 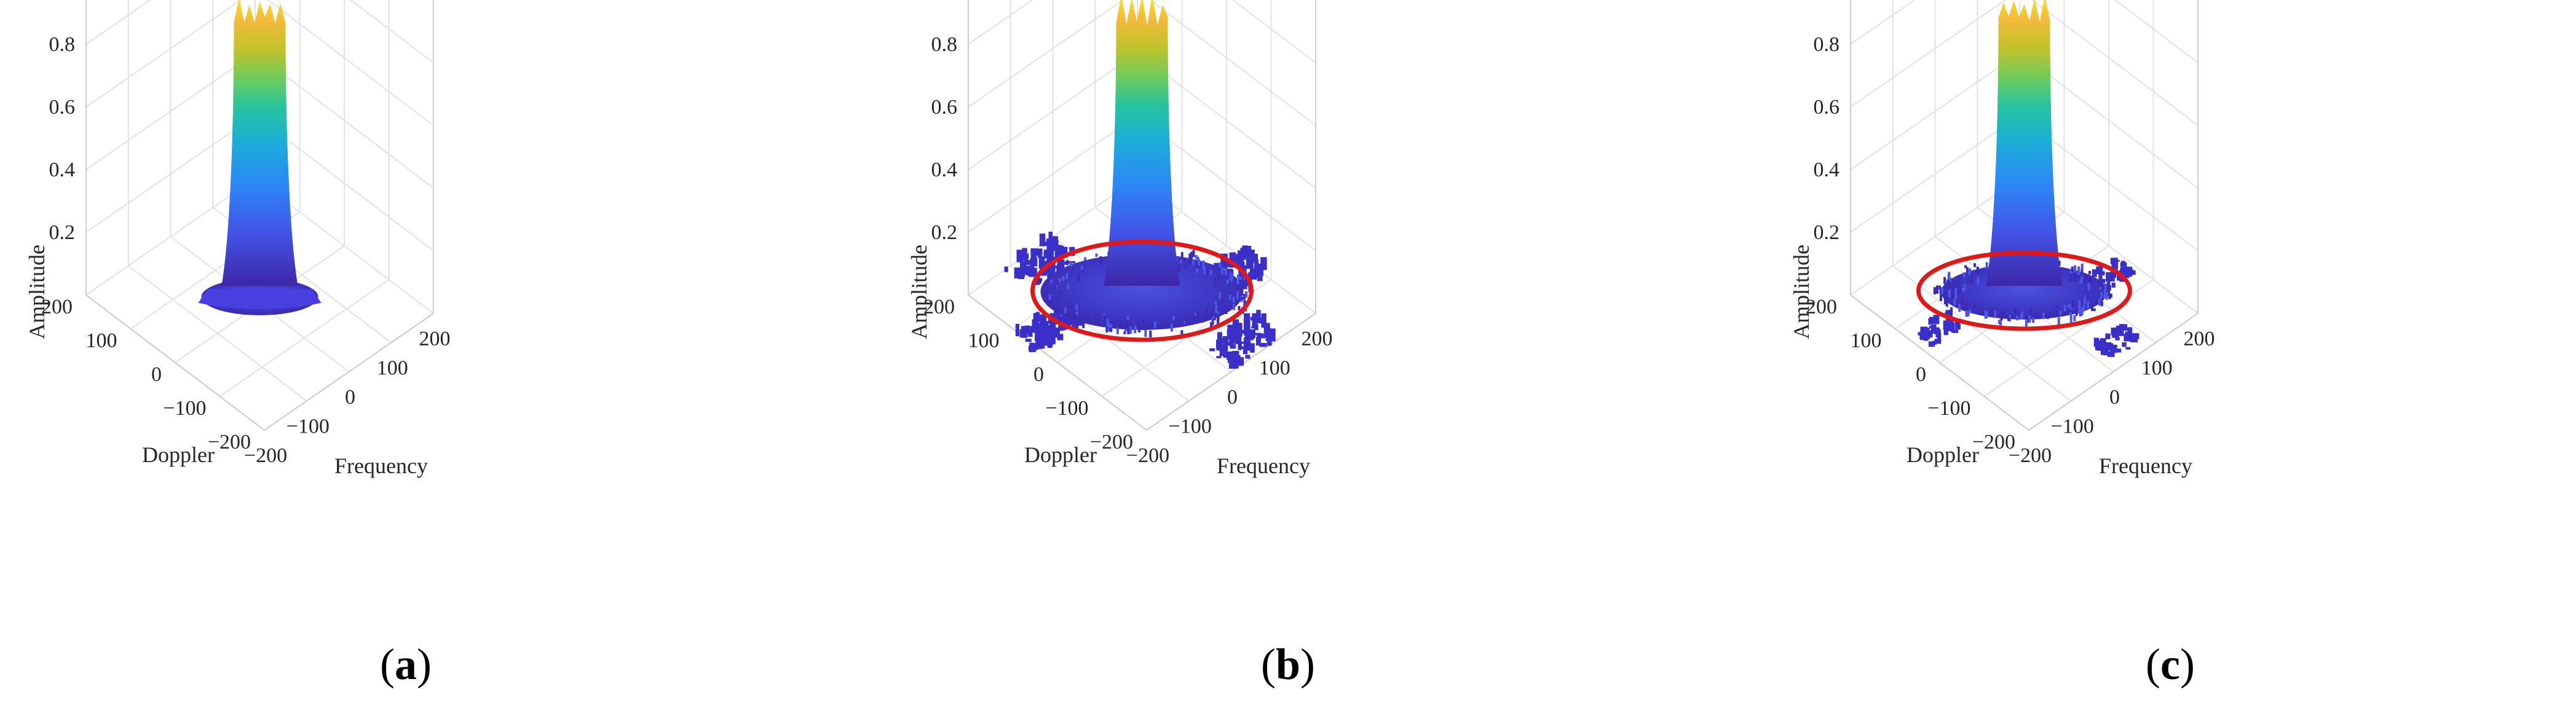 I want to click on z-tick-label: 0.2, so click(x=63, y=232).